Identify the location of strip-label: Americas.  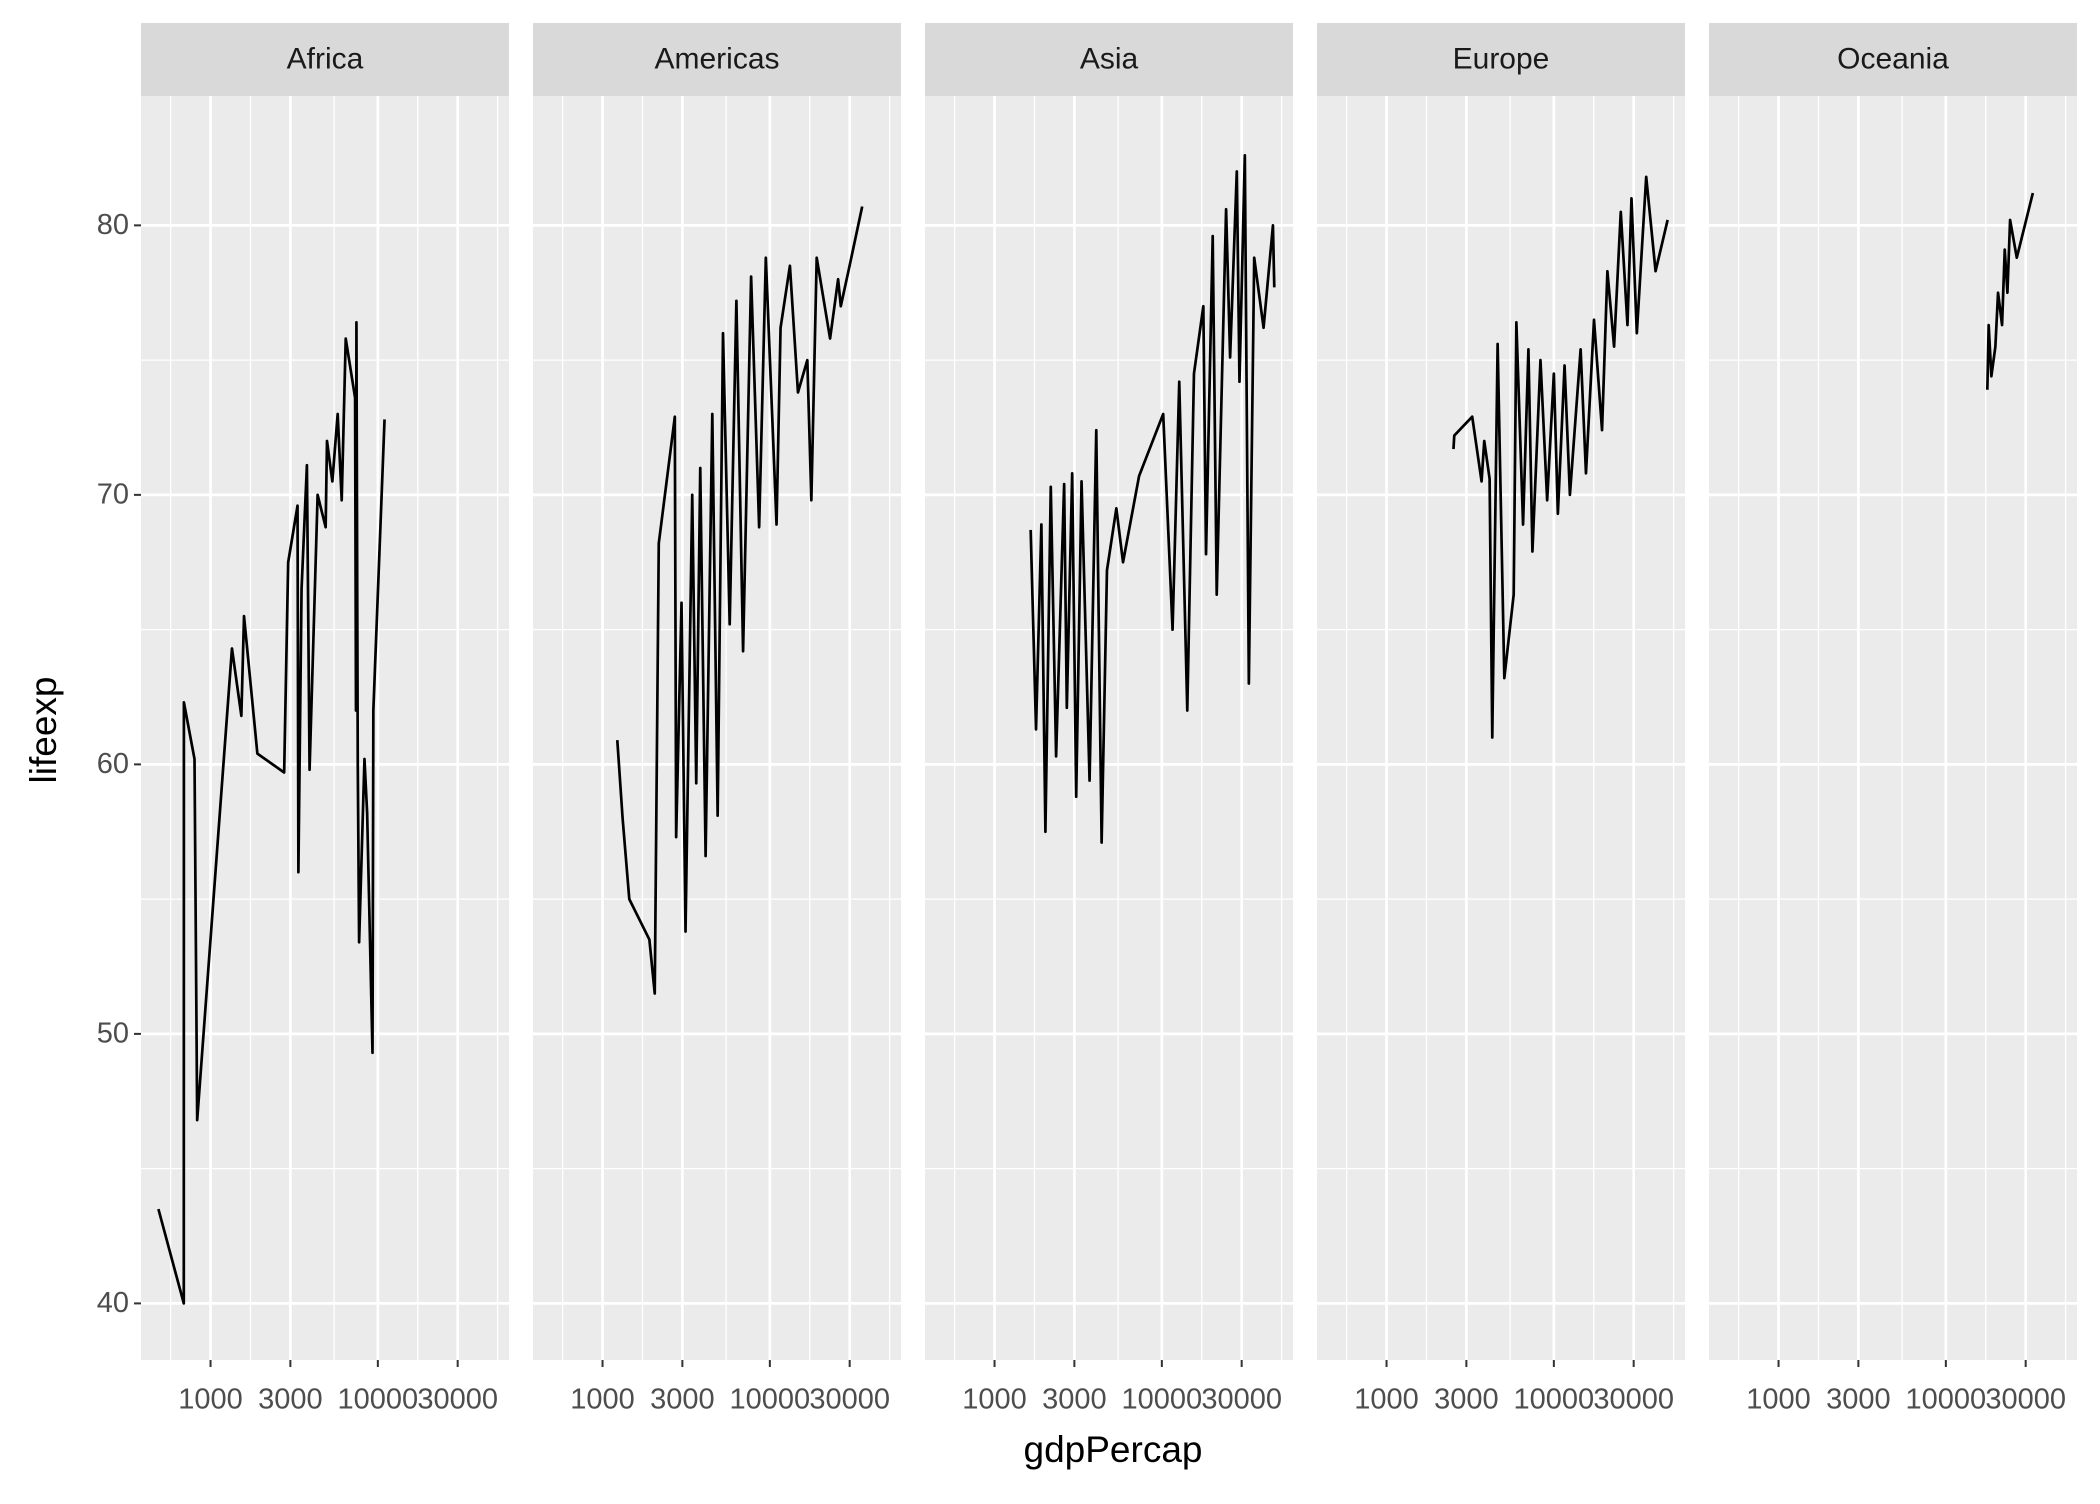
(716, 58).